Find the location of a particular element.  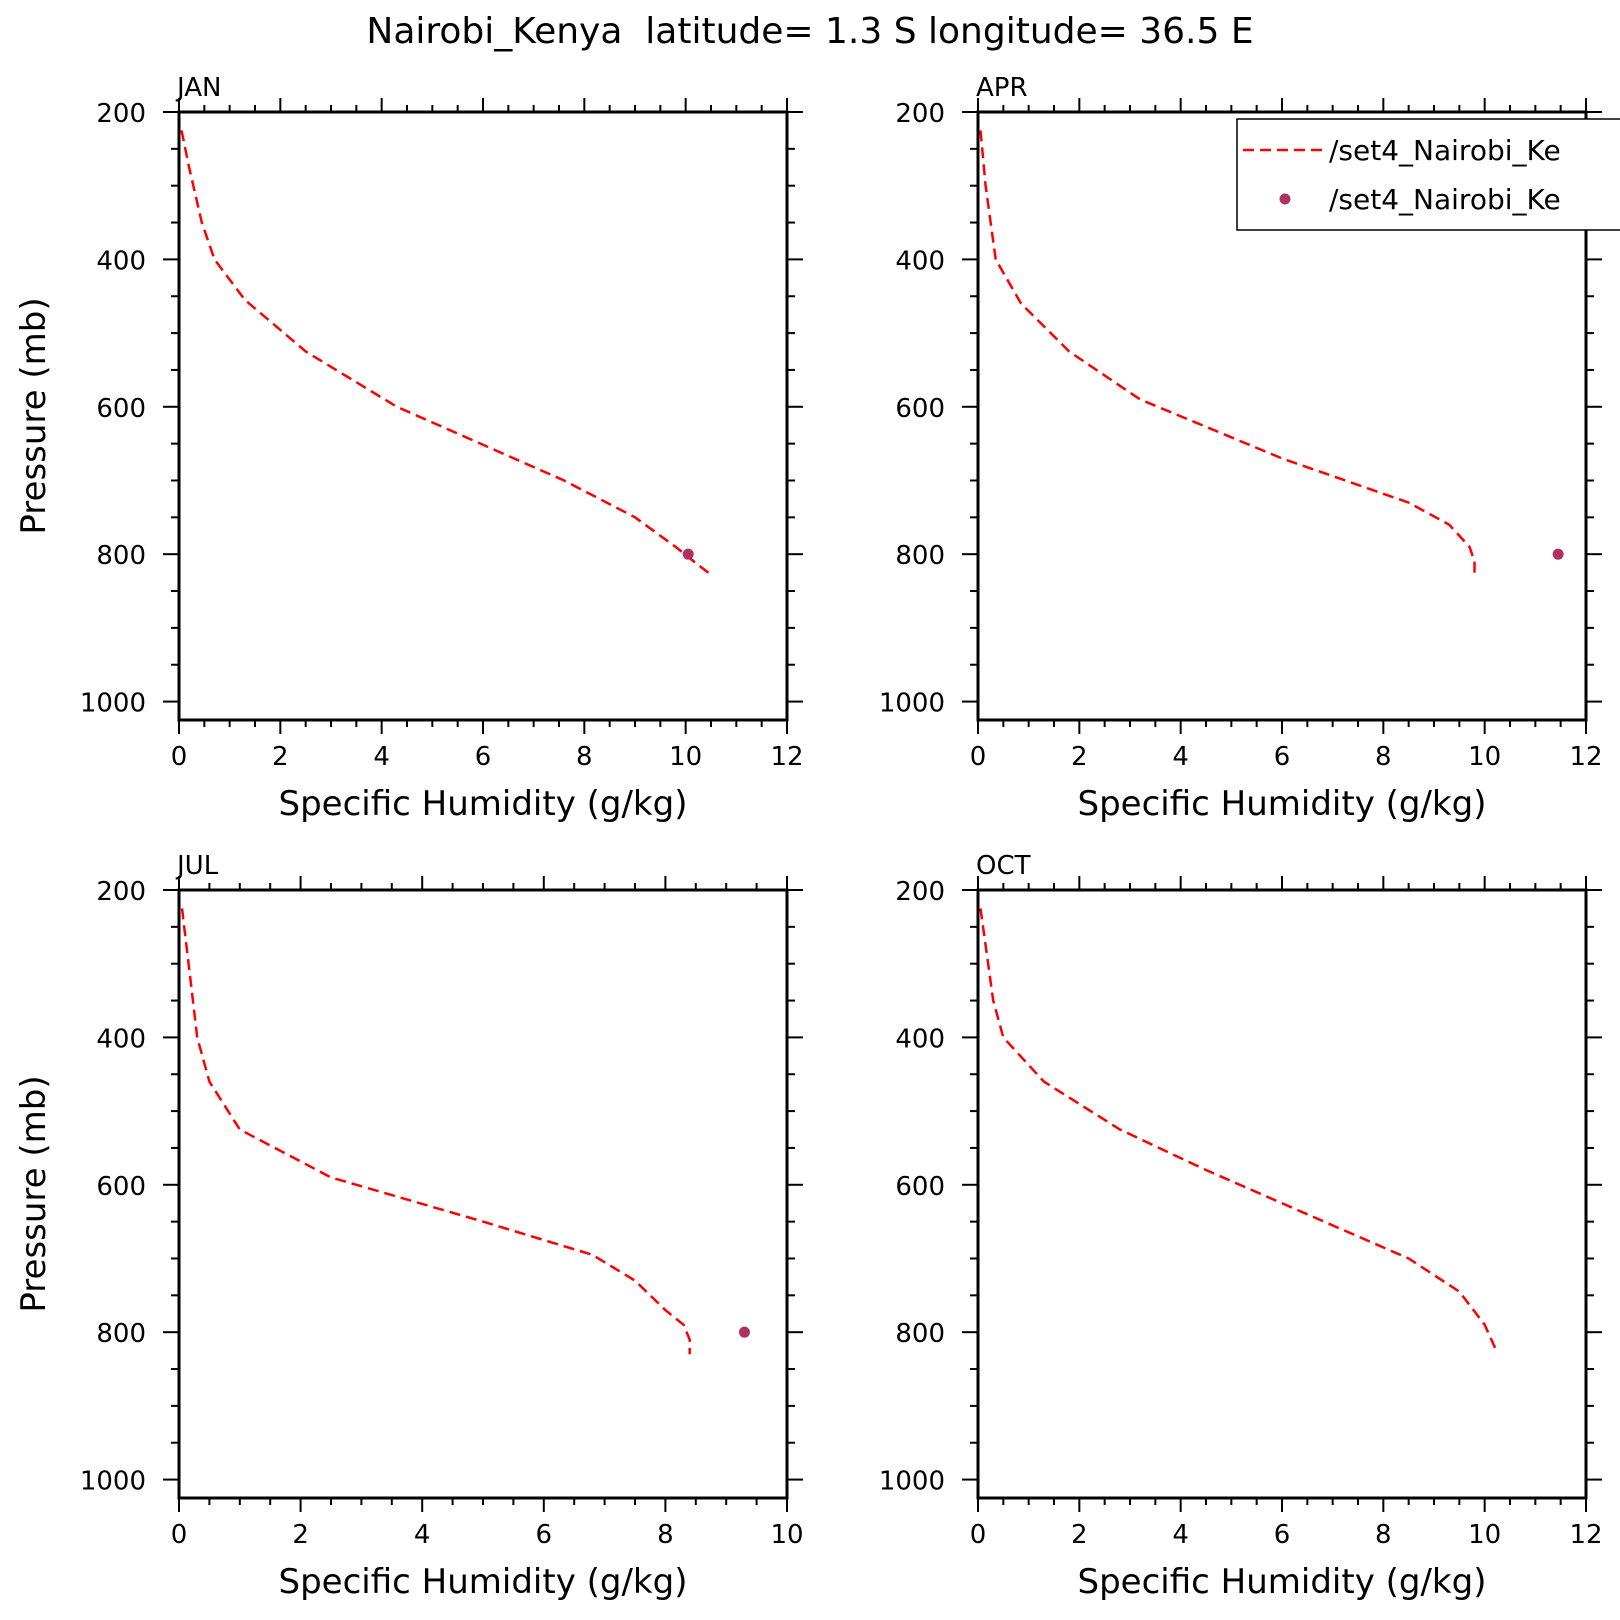

panel-title: JAN is located at coordinates (198, 88).